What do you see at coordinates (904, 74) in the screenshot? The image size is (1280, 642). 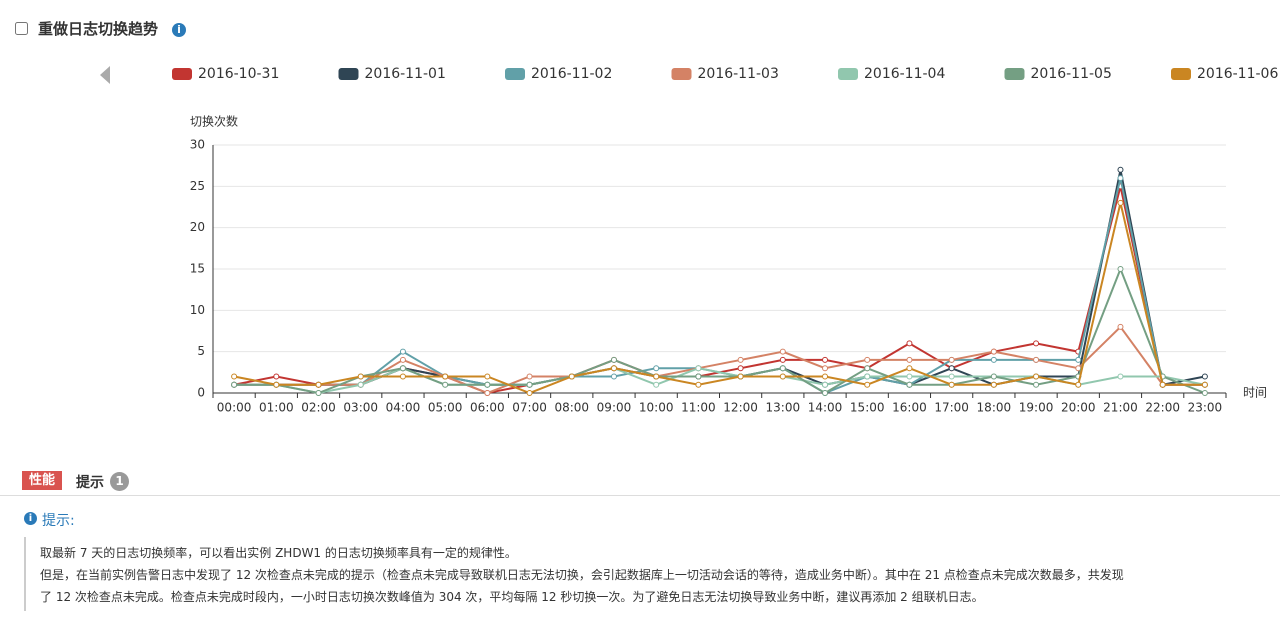 I see `legend-label: 2016-11-04` at bounding box center [904, 74].